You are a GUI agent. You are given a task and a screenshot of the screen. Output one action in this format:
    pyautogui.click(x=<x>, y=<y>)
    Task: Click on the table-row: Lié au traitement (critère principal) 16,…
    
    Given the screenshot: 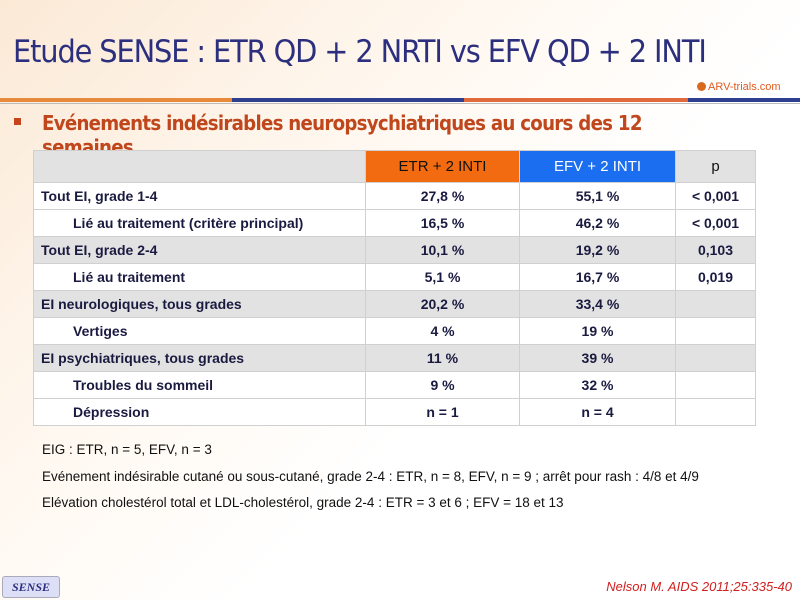 What is the action you would take?
    pyautogui.click(x=394, y=223)
    